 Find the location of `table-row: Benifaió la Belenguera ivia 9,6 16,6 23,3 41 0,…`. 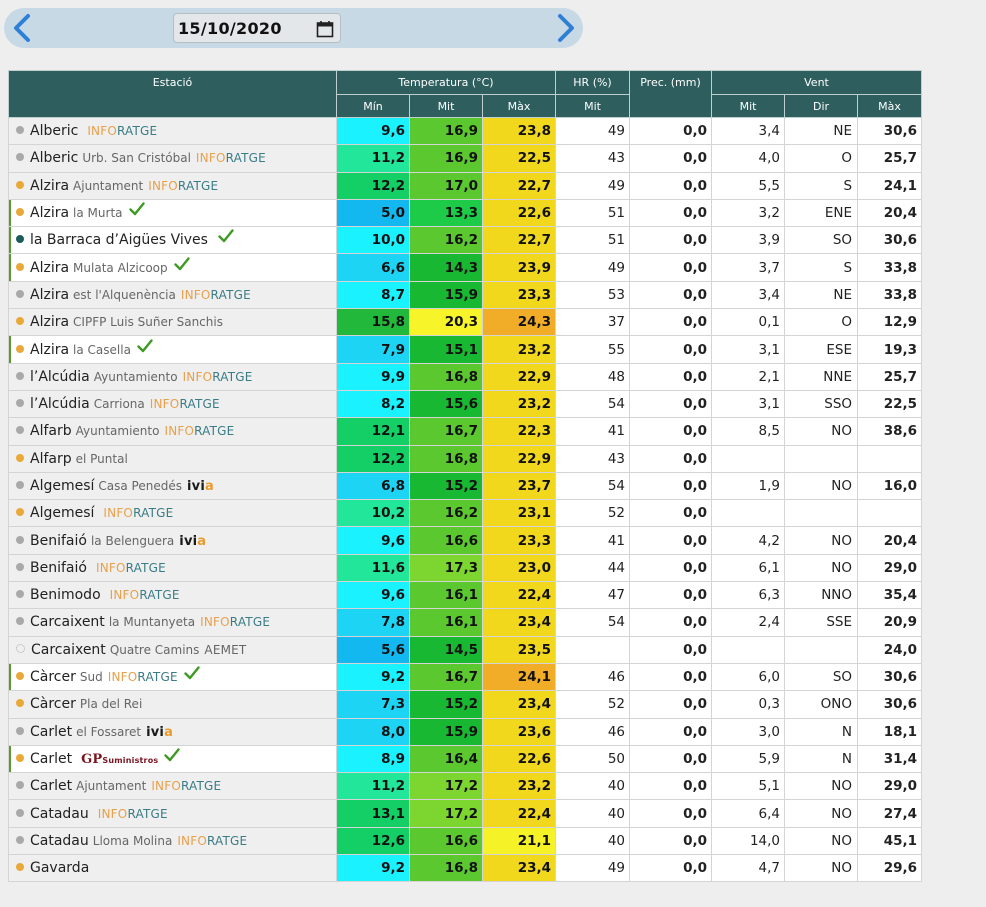

table-row: Benifaió la Belenguera ivia 9,6 16,6 23,3 41 0,… is located at coordinates (465, 540).